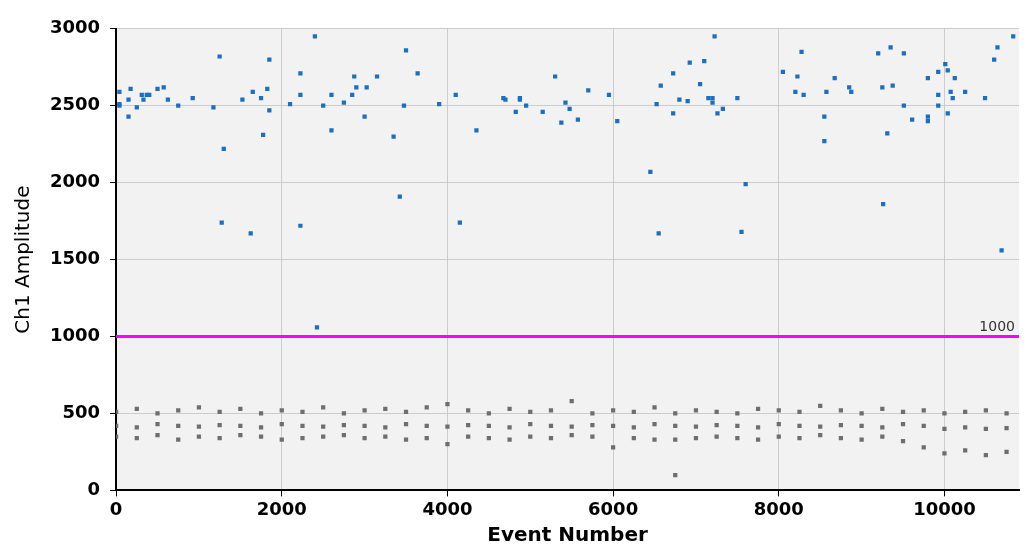 This screenshot has width=1031, height=556. What do you see at coordinates (944, 508) in the screenshot?
I see `x-tick-label: 10000` at bounding box center [944, 508].